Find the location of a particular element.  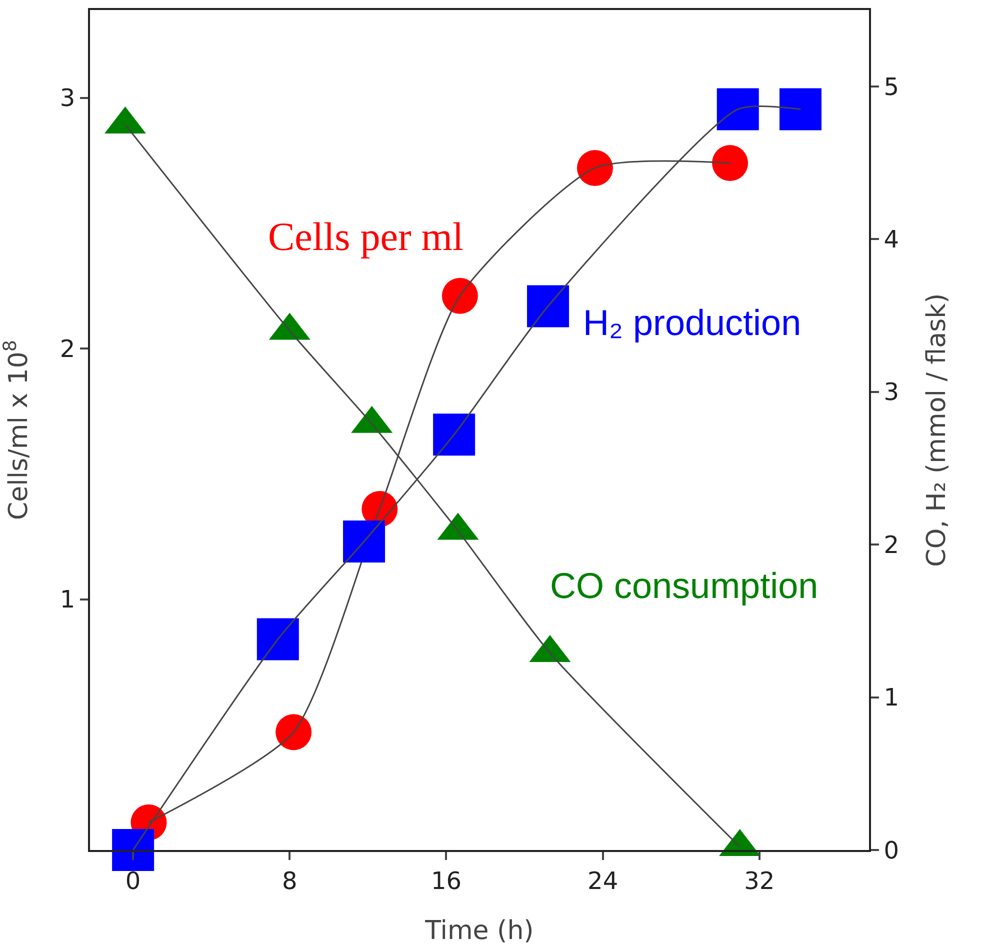

y2-tick-label: 0 is located at coordinates (892, 850).